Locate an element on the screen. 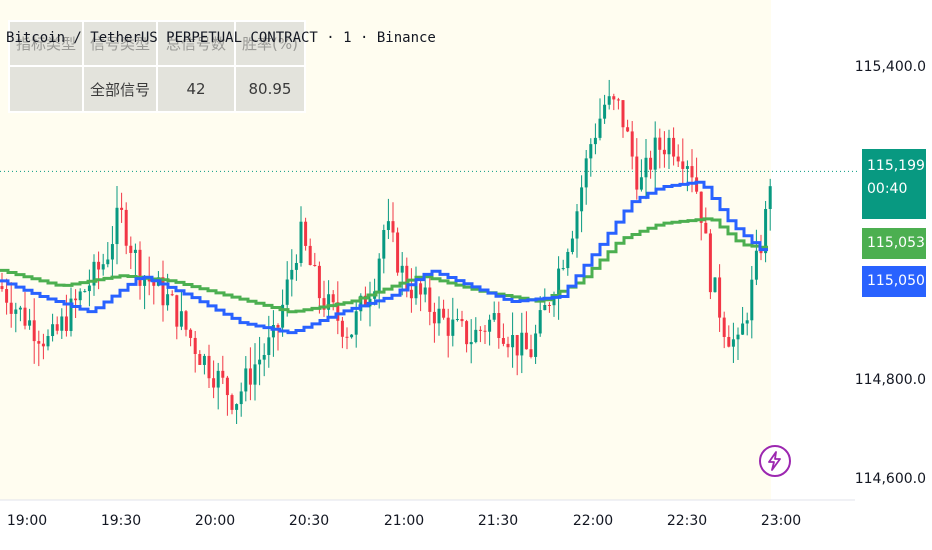 This screenshot has width=932, height=550. stats-data-row: 全部信号 42 80.95 is located at coordinates (157, 89).